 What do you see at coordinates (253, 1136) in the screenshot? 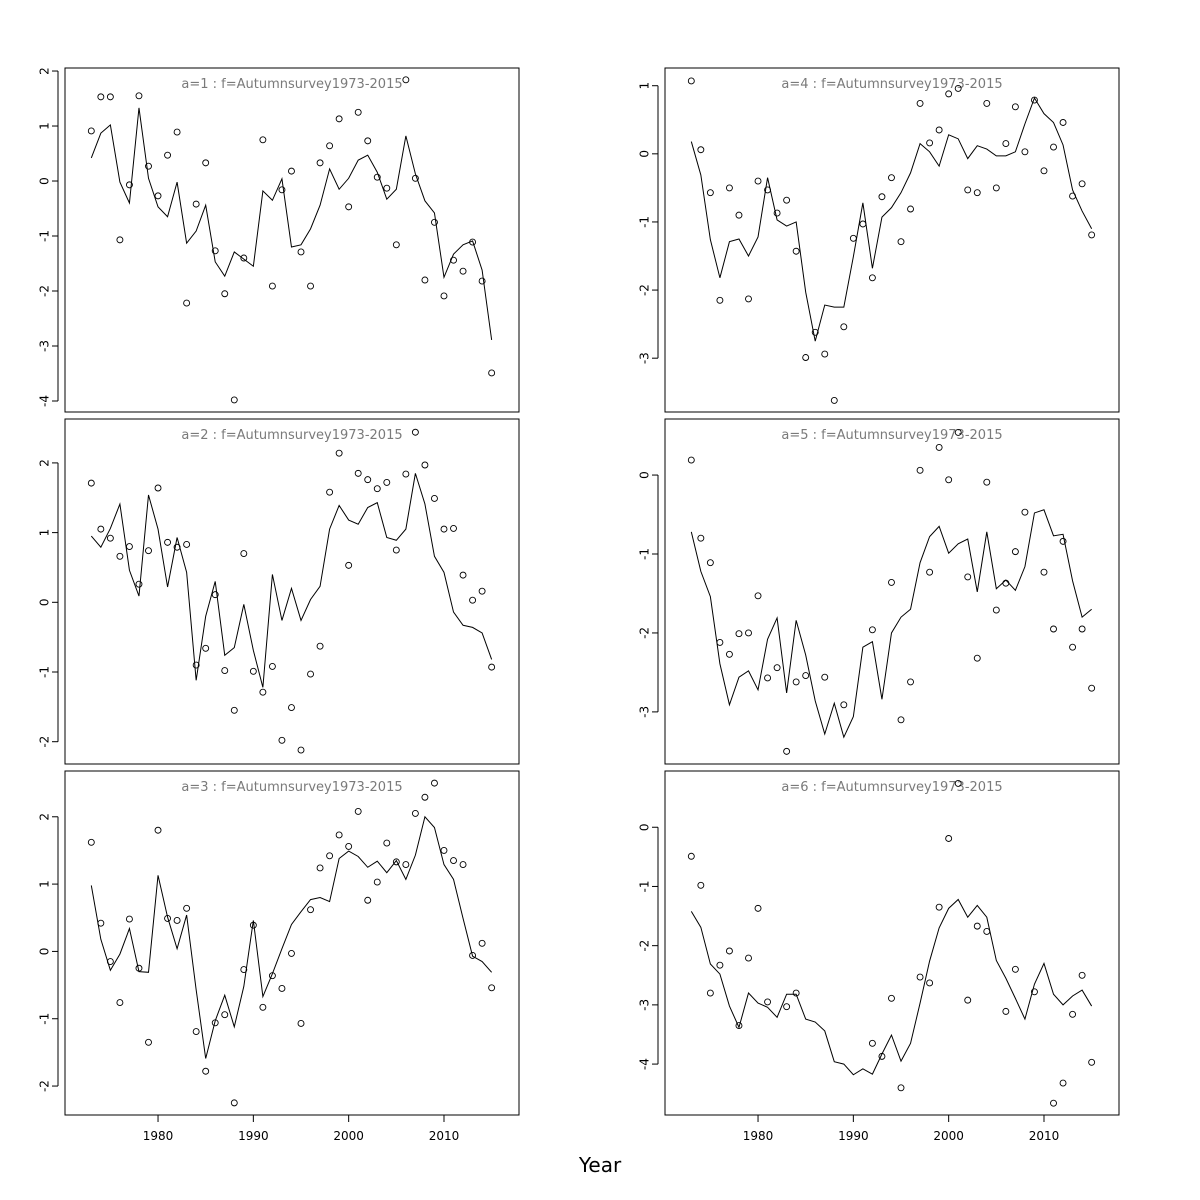
I see `x-tick-label: 1990` at bounding box center [253, 1136].